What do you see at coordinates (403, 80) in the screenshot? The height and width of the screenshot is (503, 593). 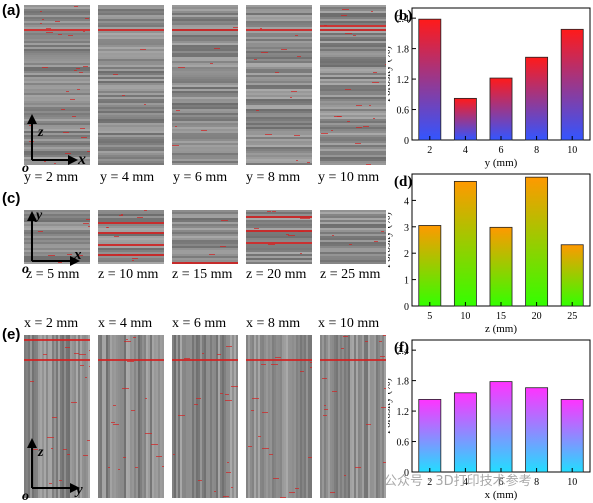 I see `ytick-label-b-2: 1.2` at bounding box center [403, 80].